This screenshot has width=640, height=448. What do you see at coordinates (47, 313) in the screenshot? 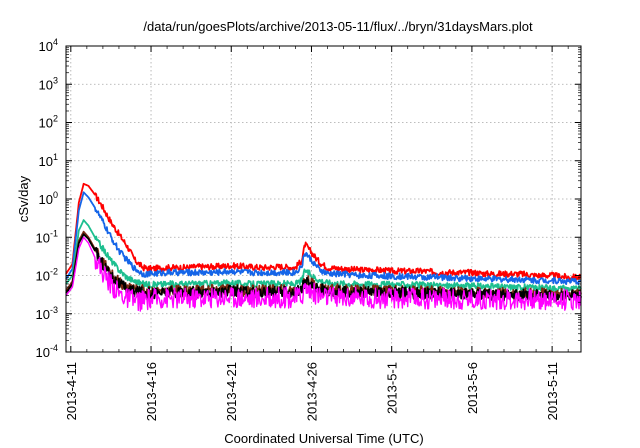
I see `y-tick-label: 10⁻³` at bounding box center [47, 313].